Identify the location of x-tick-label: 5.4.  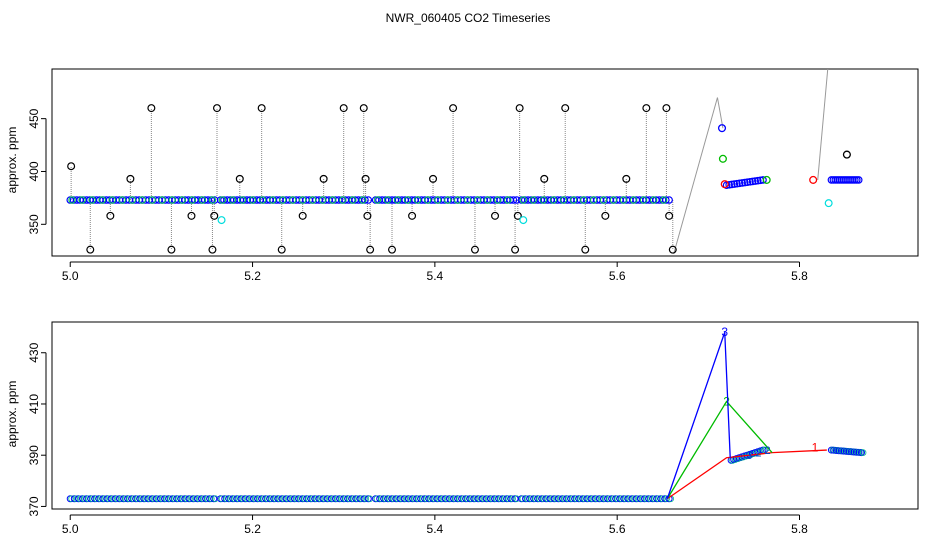
(435, 529).